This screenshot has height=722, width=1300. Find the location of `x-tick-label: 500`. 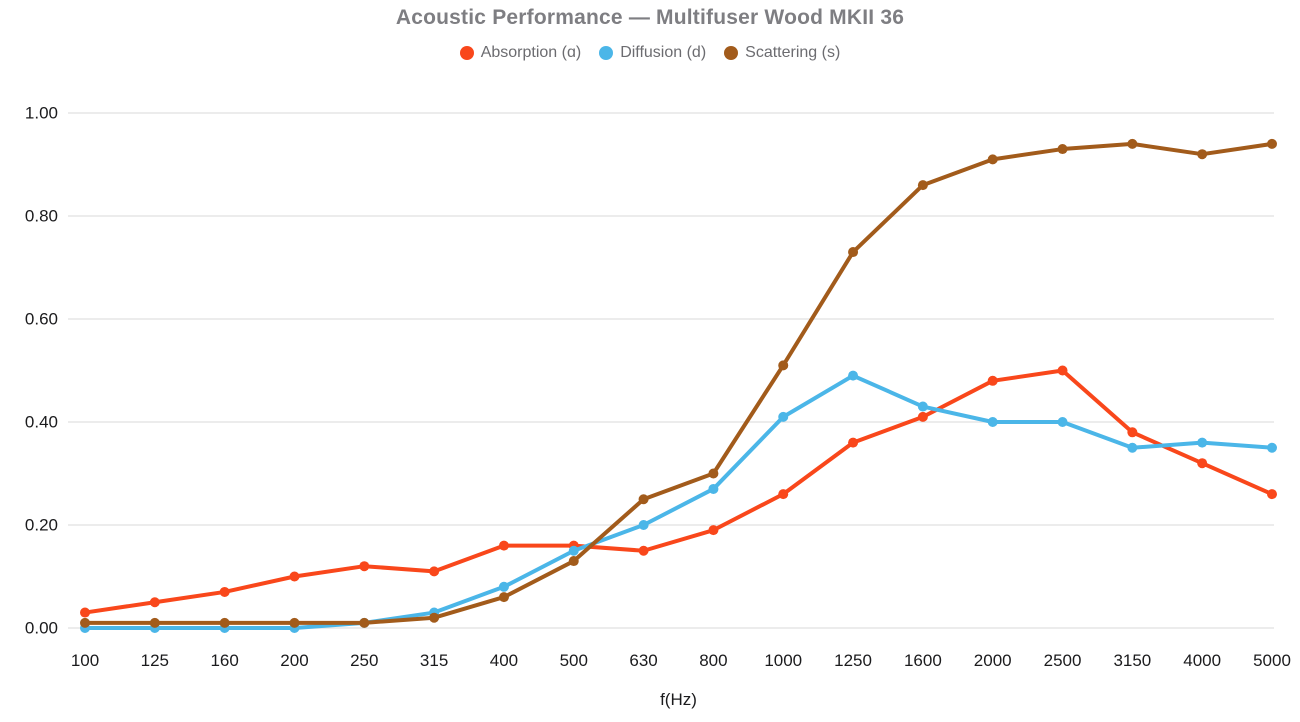

x-tick-label: 500 is located at coordinates (574, 660).